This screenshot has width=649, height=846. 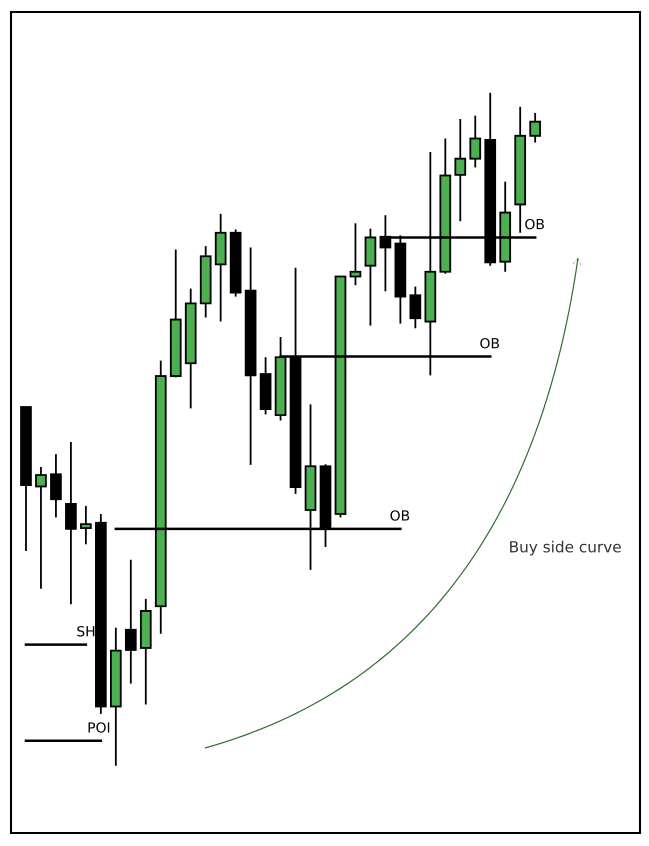 I want to click on series-label: SH, so click(x=85, y=631).